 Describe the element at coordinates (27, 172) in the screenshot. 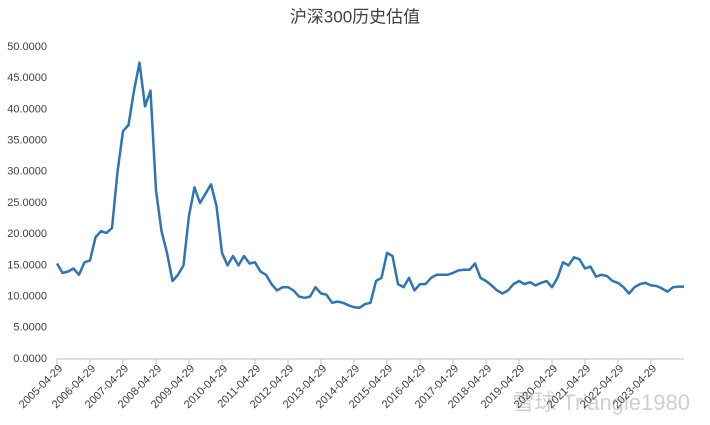

I see `y-tick-label: 30.0000` at that location.